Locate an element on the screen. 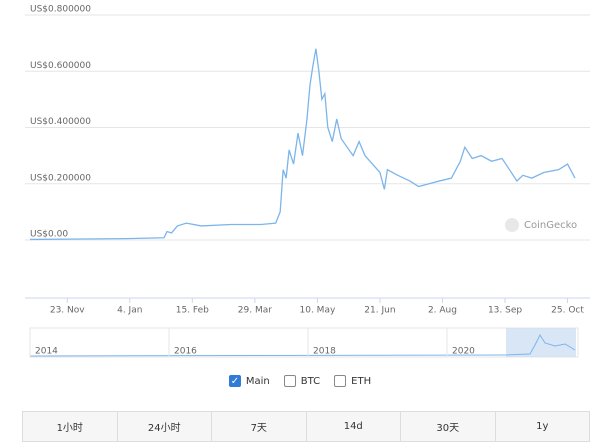 The height and width of the screenshot is (442, 600). navigator is located at coordinates (304, 342).